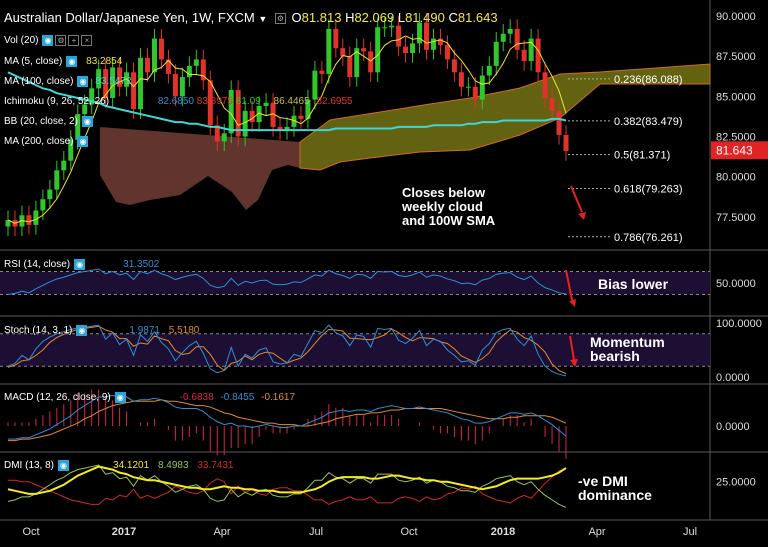  I want to click on ma5-value: 83.2854, so click(104, 62).